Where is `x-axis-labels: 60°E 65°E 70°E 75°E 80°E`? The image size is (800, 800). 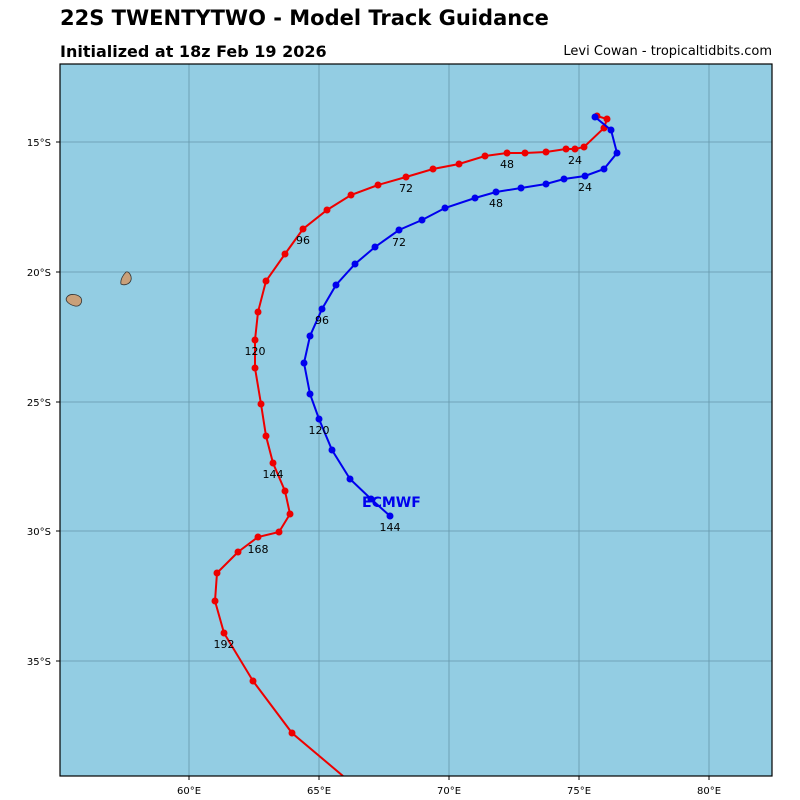 x-axis-labels: 60°E 65°E 70°E 75°E 80°E is located at coordinates (449, 791).